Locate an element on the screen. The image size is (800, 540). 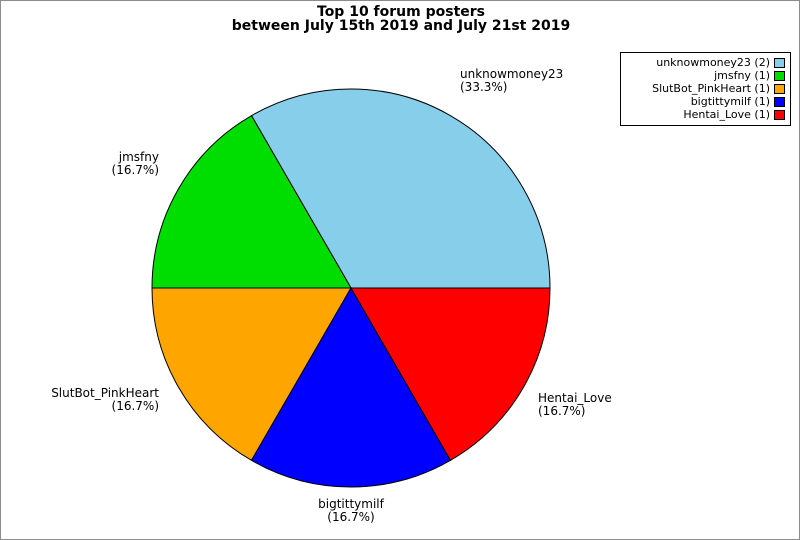
legend-row: SlutBot_PinkHeart (1) is located at coordinates (705, 88).